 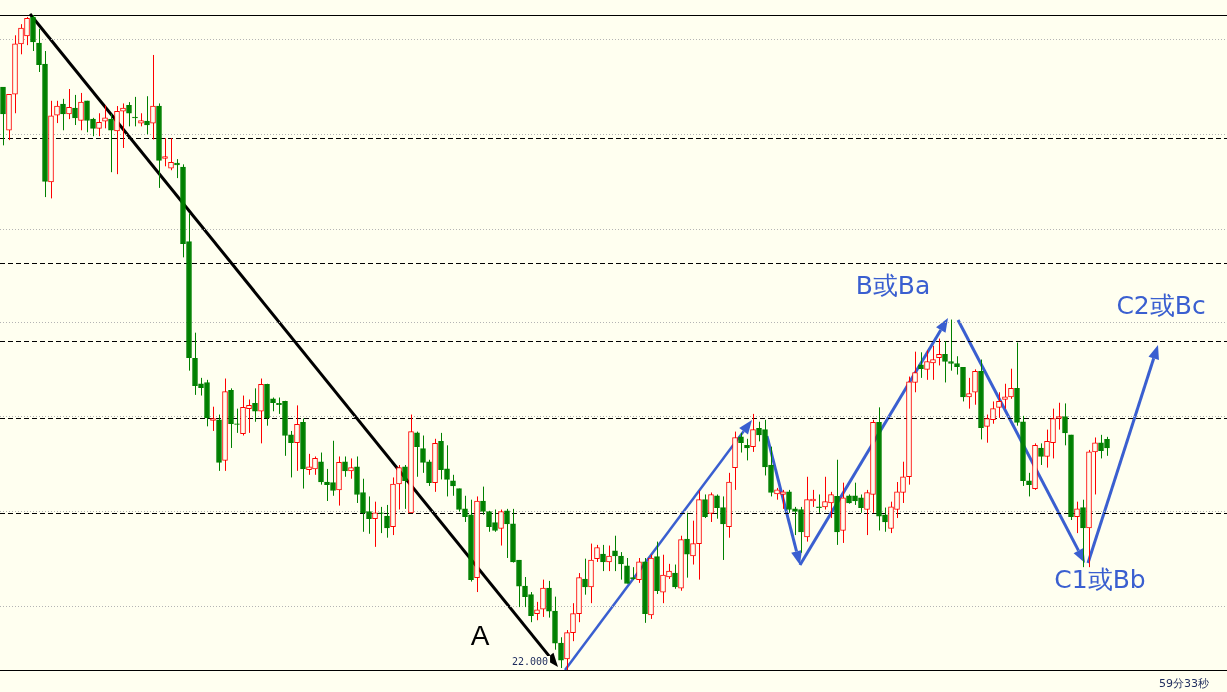 What do you see at coordinates (893, 285) in the screenshot?
I see `annotation: B或Ba` at bounding box center [893, 285].